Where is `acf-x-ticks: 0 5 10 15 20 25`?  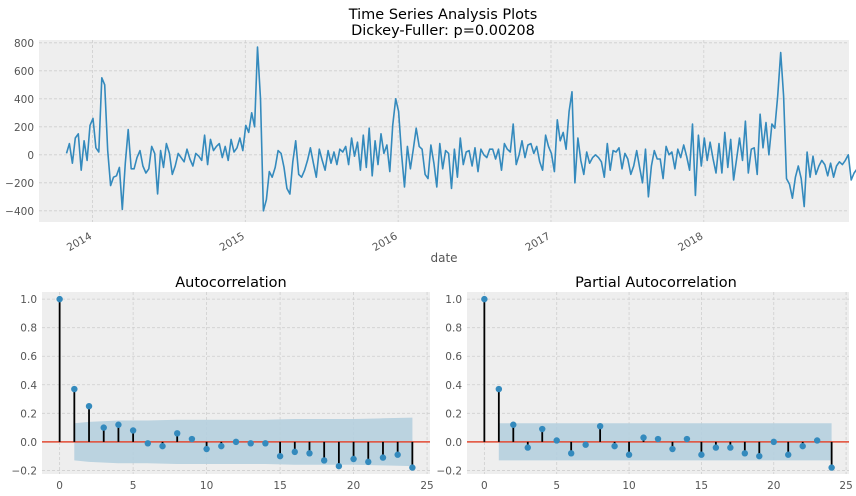
acf-x-ticks: 0 5 10 15 20 25 is located at coordinates (244, 486).